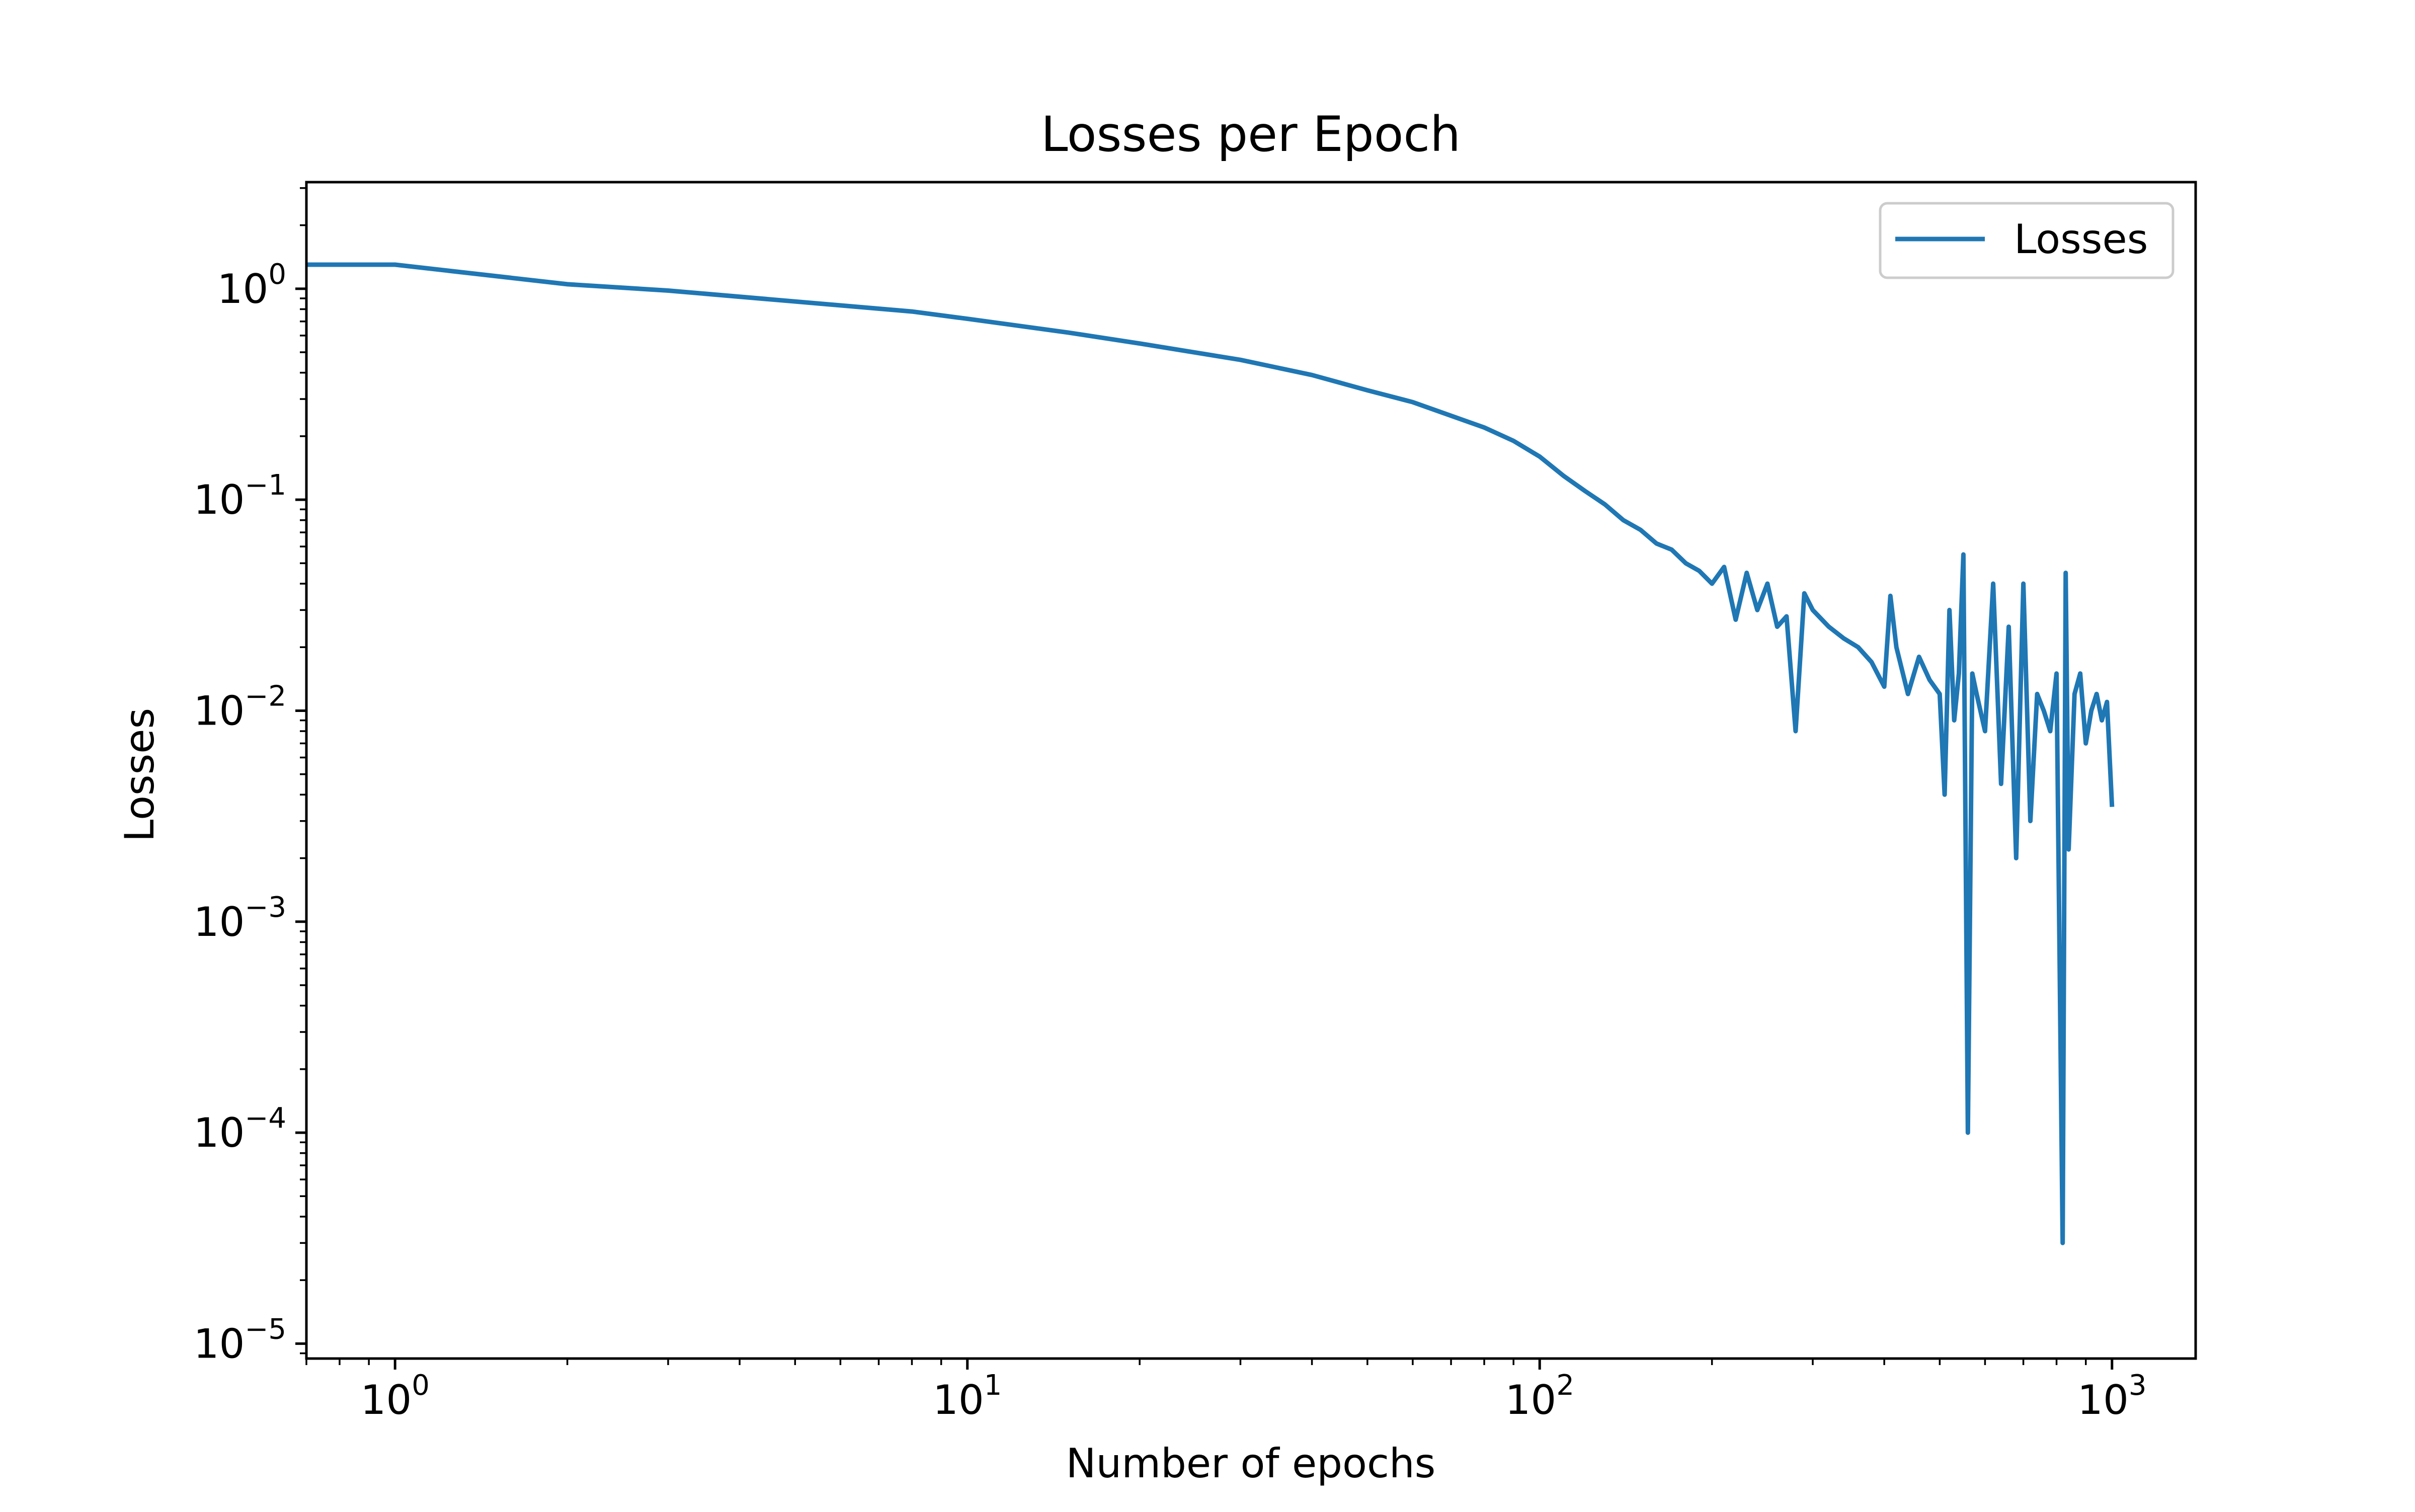  What do you see at coordinates (1251, 134) in the screenshot?
I see `chart-title: Losses per Epoch` at bounding box center [1251, 134].